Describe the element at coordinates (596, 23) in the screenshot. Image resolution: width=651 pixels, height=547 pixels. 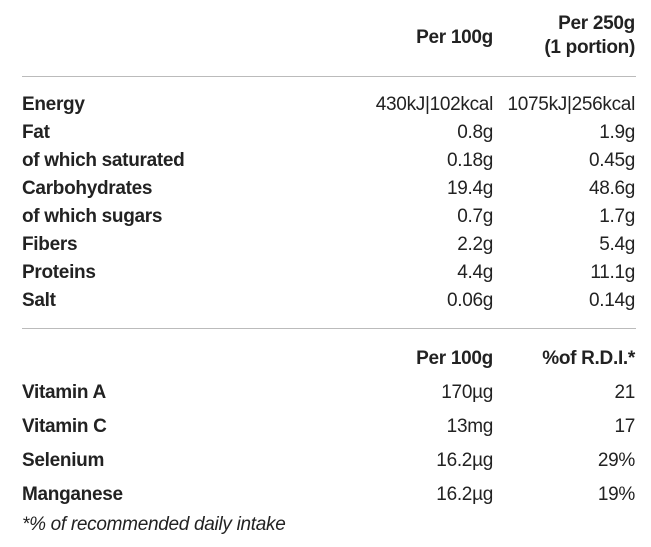
I see `column-header: Per 250g` at that location.